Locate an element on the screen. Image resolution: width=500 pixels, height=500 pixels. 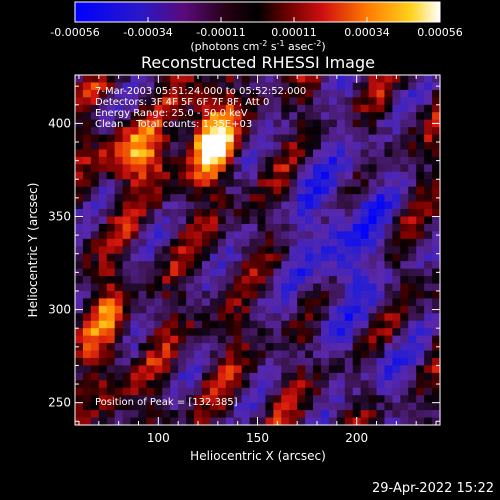
footer-timestamp: 29-Apr-2022 15:22 is located at coordinates (433, 488).